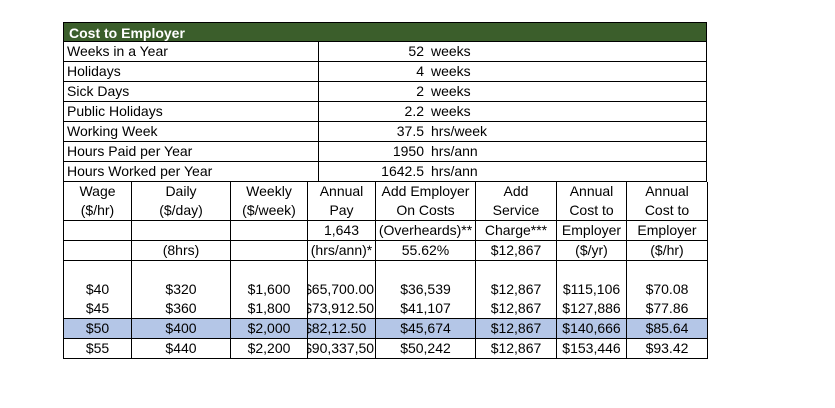 The image size is (835, 408). What do you see at coordinates (425, 328) in the screenshot?
I see `table-cell: $45,674` at bounding box center [425, 328].